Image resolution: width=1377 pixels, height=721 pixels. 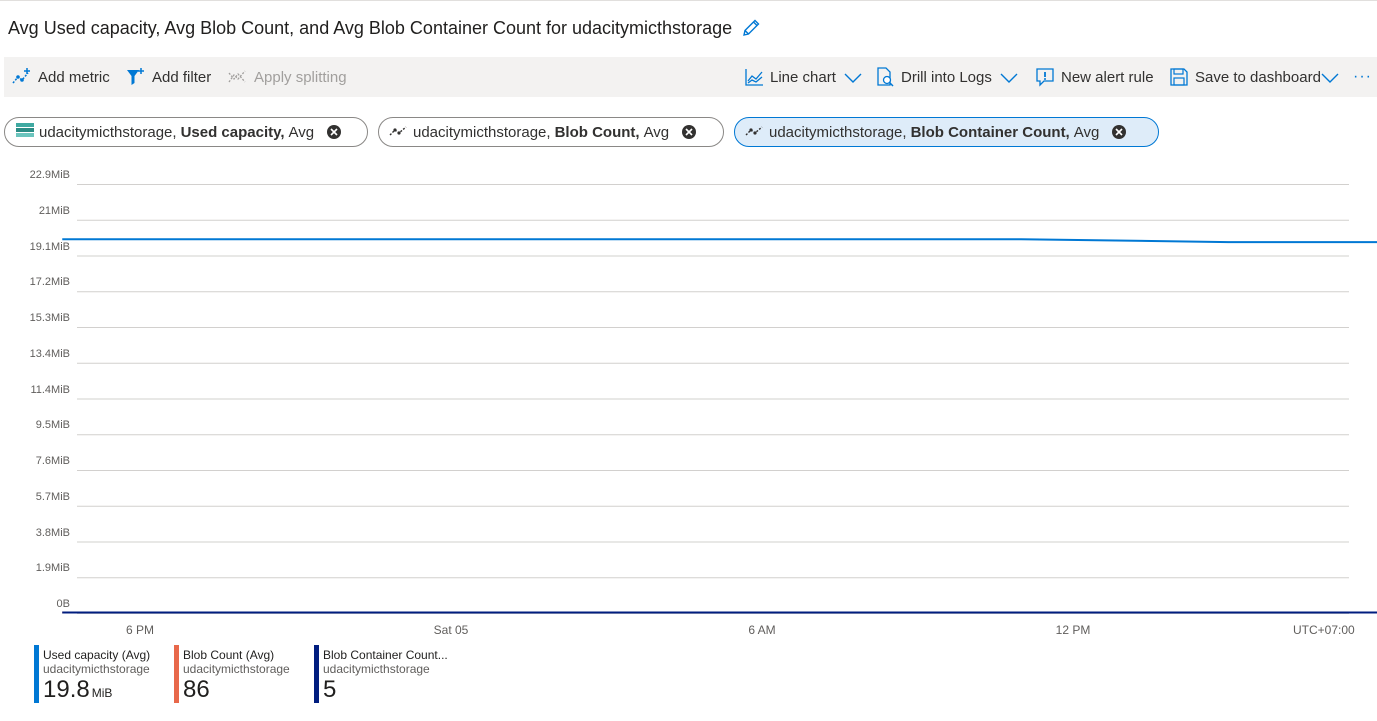 I want to click on legend-value: 86, so click(x=196, y=689).